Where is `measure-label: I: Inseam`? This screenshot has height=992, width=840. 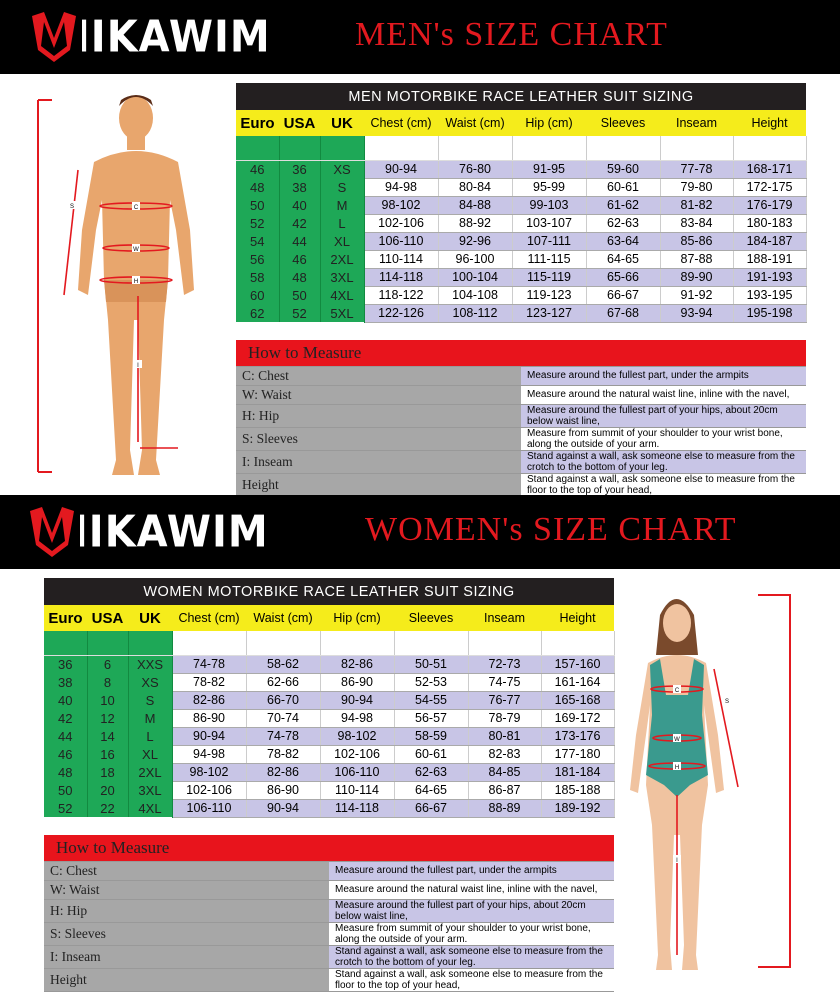 measure-label: I: Inseam is located at coordinates (378, 462).